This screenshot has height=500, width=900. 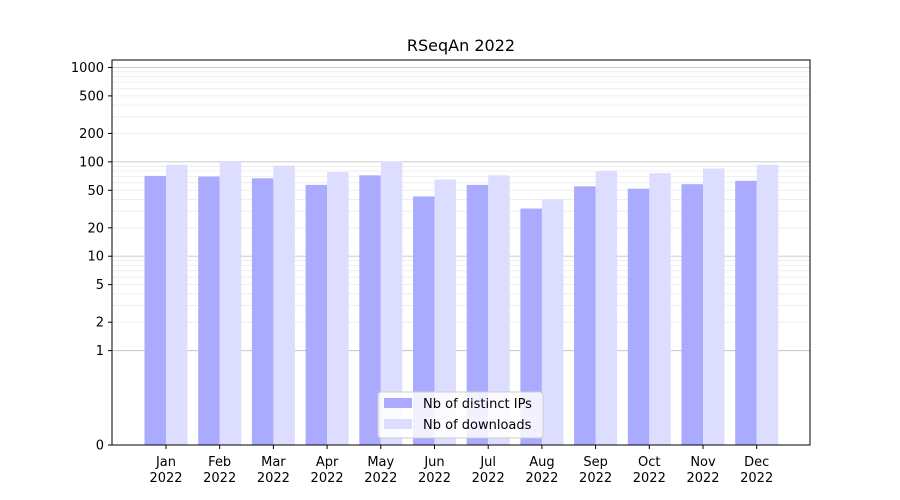 I want to click on y-tick-label: 0, so click(x=100, y=446).